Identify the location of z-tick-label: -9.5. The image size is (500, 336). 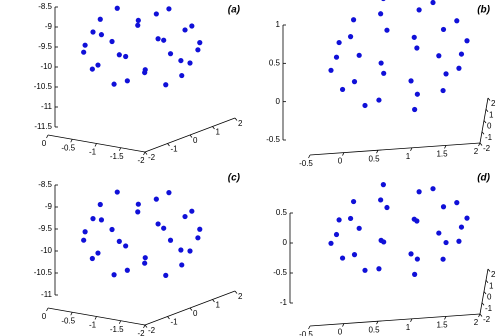
(45, 228).